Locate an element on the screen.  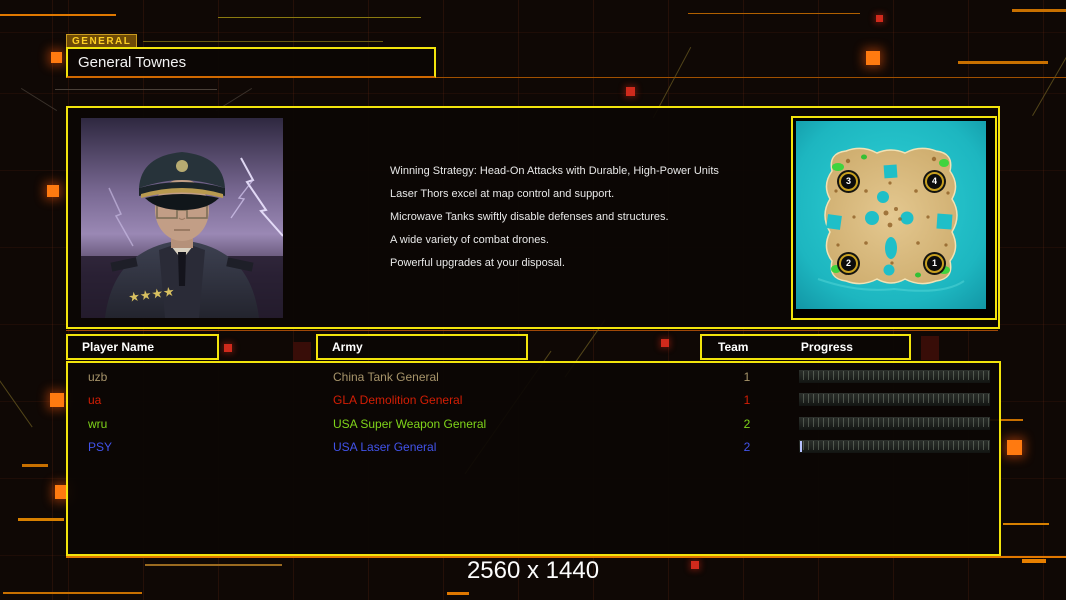
map-start-marker: 4 is located at coordinates (934, 181).